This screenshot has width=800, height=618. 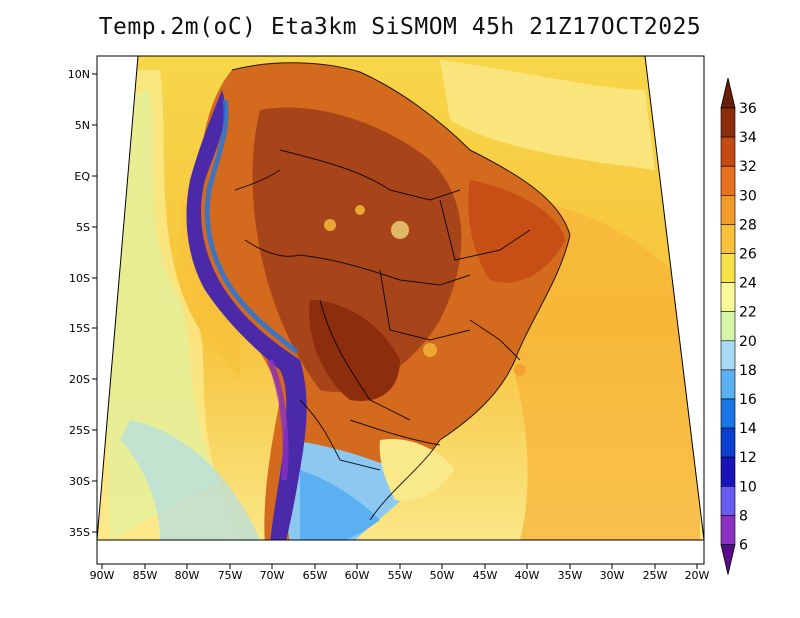 I want to click on lon-tick: 90W, so click(x=102, y=573).